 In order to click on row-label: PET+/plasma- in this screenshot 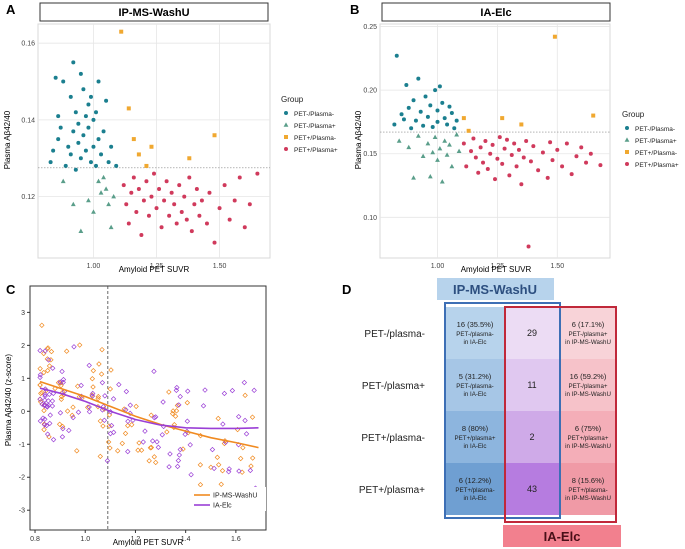, I will do `click(393, 438)`.